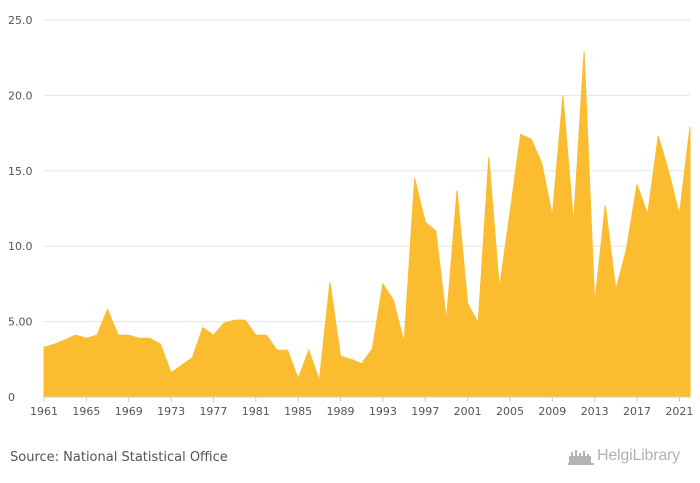 This screenshot has width=700, height=483. I want to click on x-tick-label: 1997, so click(425, 411).